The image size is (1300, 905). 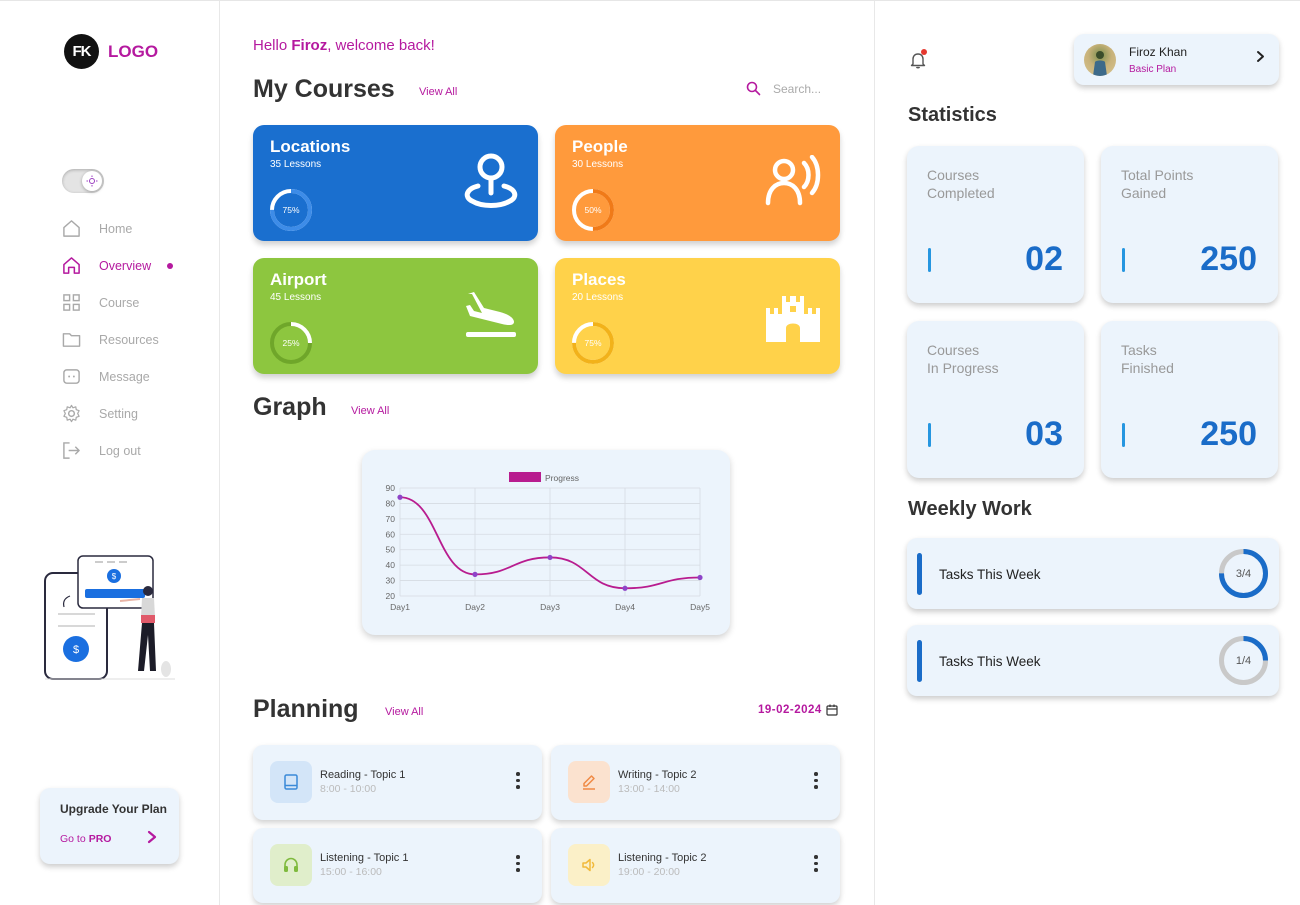 What do you see at coordinates (170, 266) in the screenshot?
I see `active-indicator-dot` at bounding box center [170, 266].